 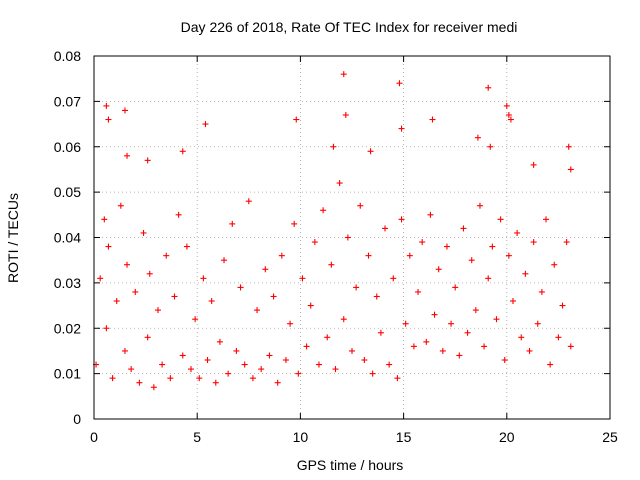 I want to click on y-tick-label: 0.08, so click(x=67, y=56).